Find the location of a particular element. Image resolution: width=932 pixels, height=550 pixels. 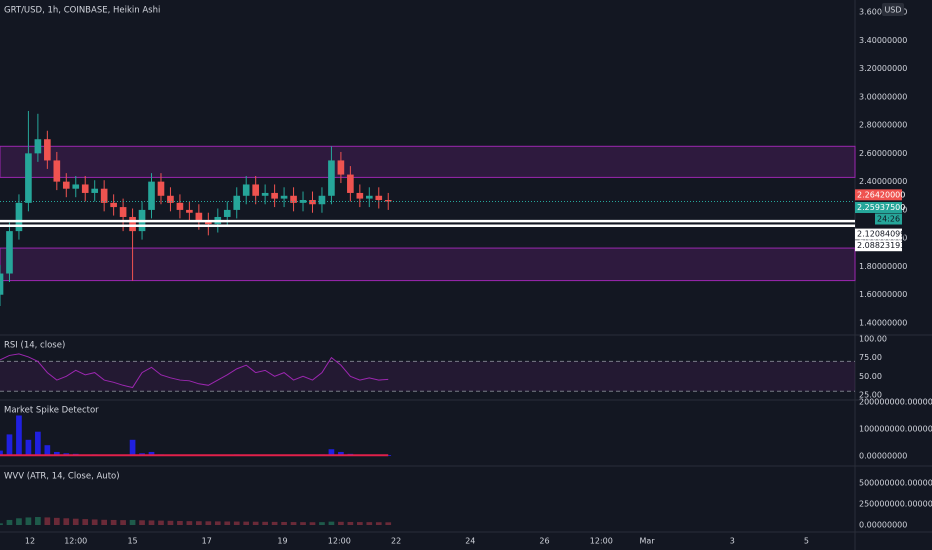

x-tick-label: 19 is located at coordinates (282, 541).